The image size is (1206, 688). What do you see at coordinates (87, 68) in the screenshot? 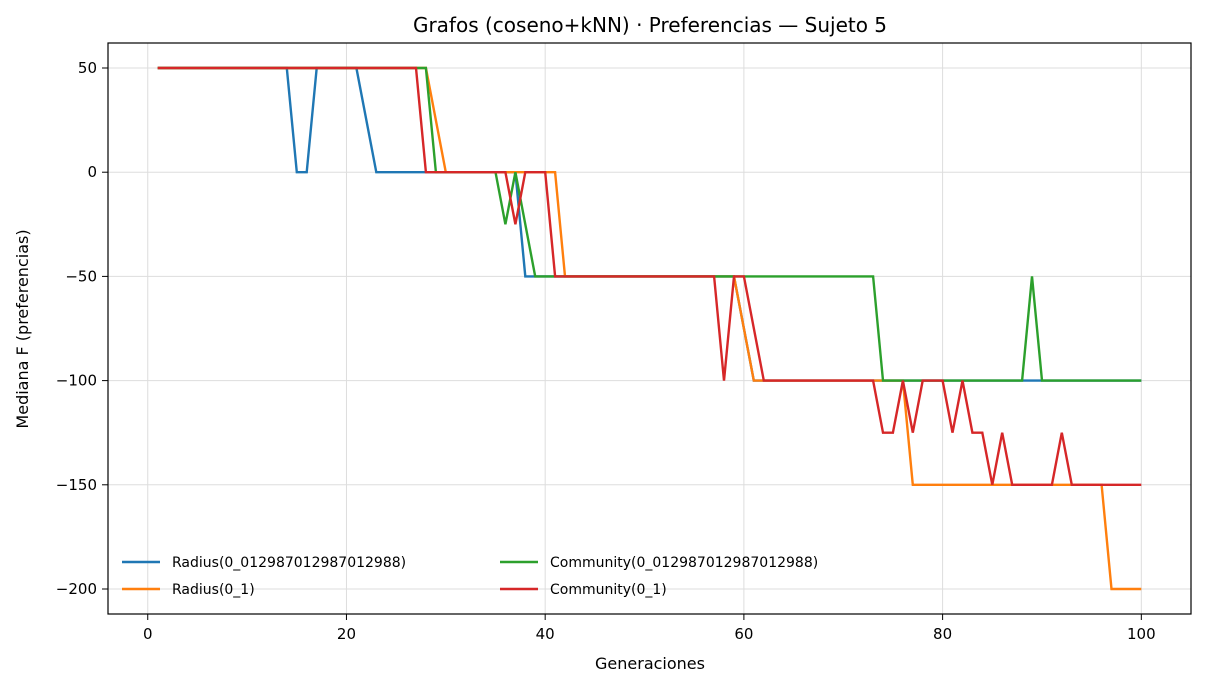
I see `y-tick-label: 50` at bounding box center [87, 68].